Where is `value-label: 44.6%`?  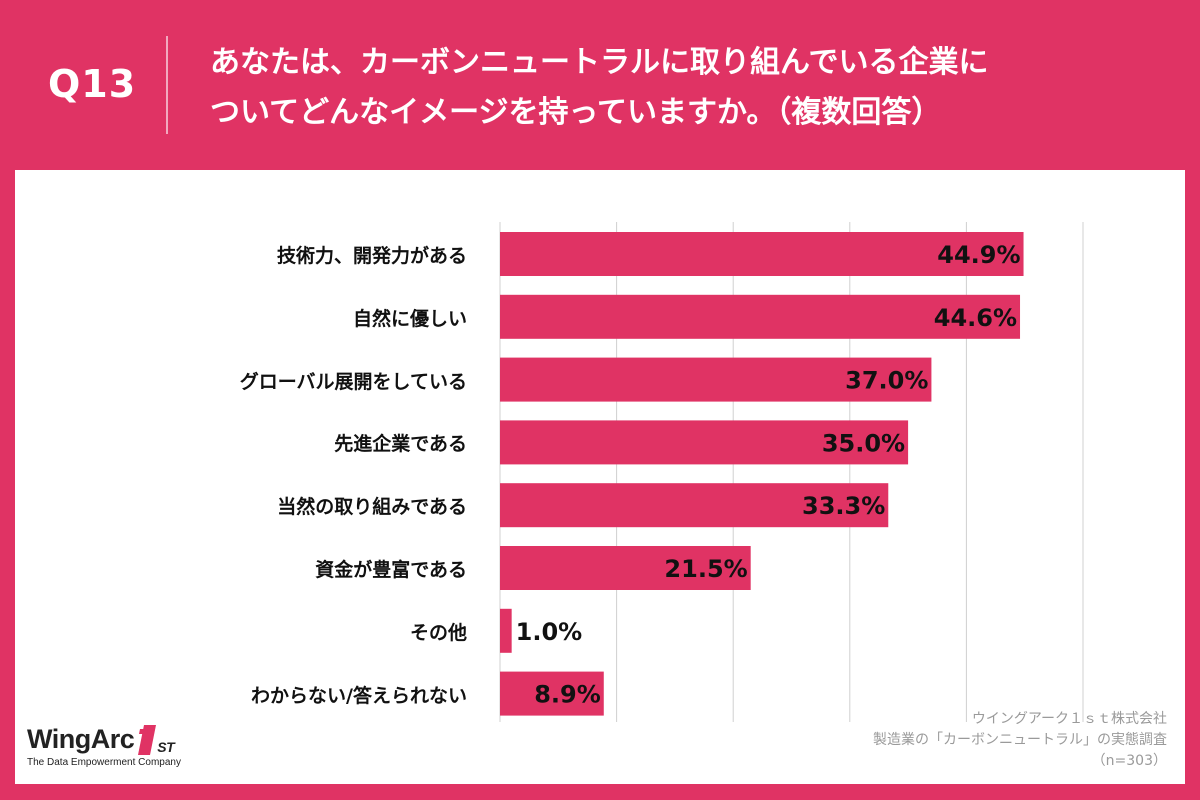
value-label: 44.6% is located at coordinates (975, 318).